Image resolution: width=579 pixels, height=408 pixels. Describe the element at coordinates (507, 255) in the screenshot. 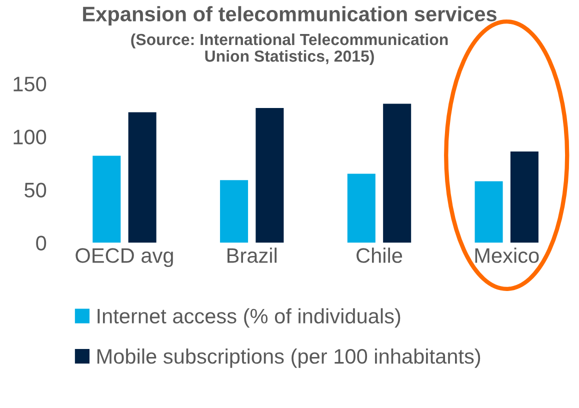

I see `x-tick-label: Mexico` at that location.